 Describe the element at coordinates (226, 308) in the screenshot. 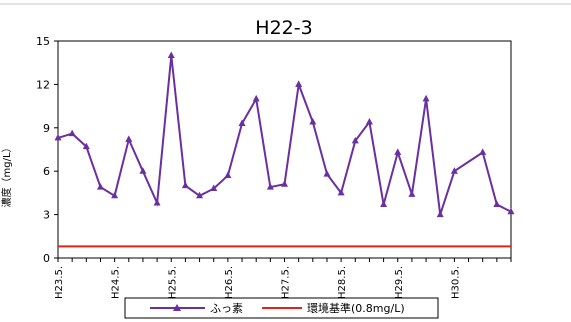

I see `legend-fluorine-label: ふっ素` at that location.